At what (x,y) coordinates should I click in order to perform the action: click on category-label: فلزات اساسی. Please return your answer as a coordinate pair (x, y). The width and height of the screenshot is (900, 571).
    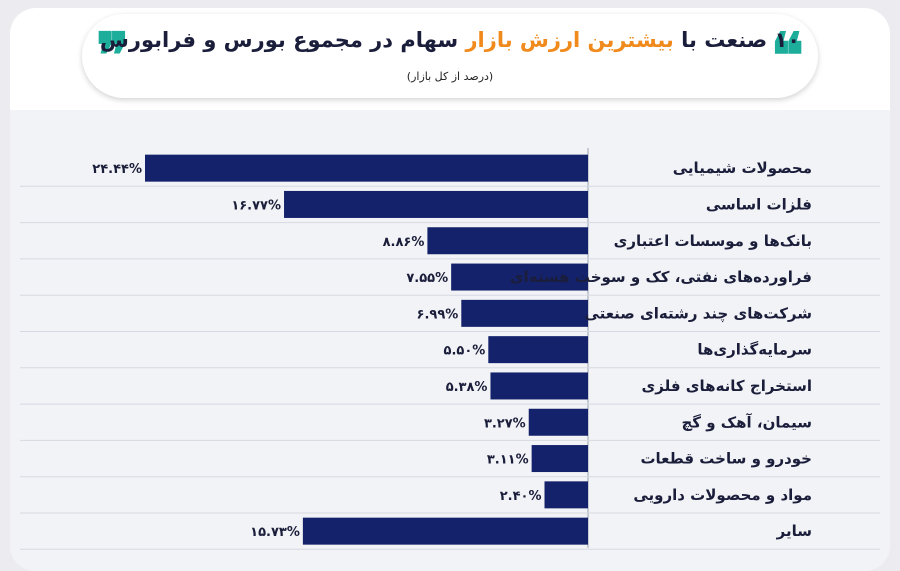
    Looking at the image, I should click on (759, 204).